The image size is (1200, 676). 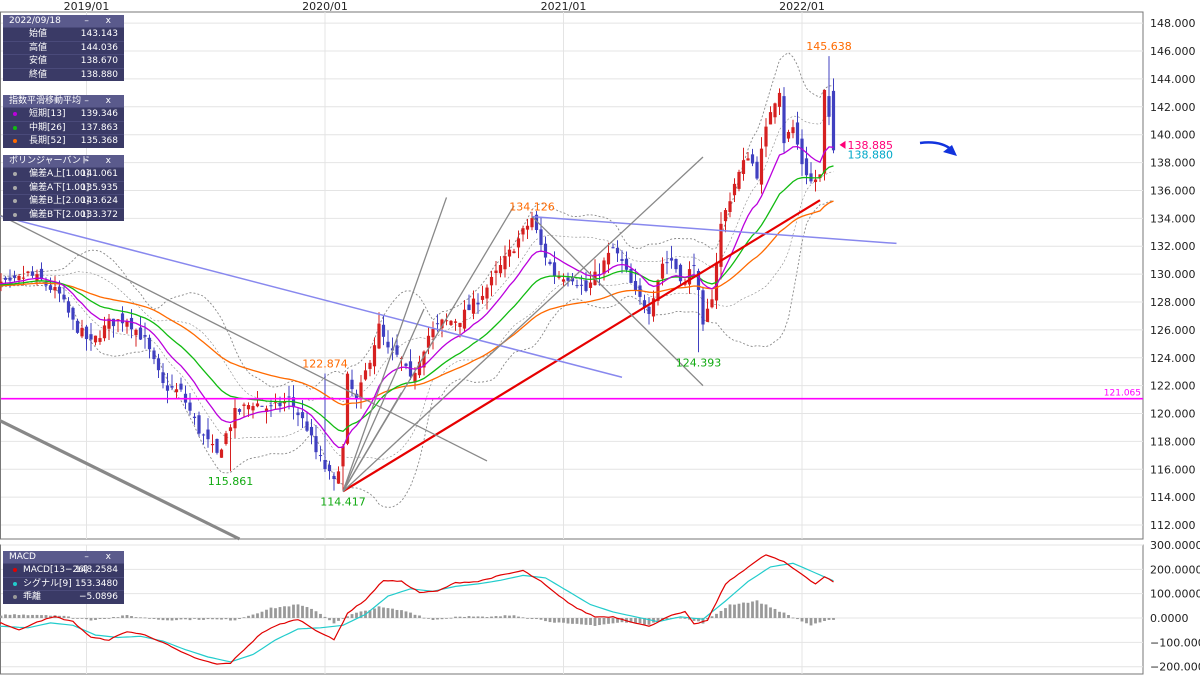 What do you see at coordinates (99, 34) in the screenshot?
I see `open-value: 143.143` at bounding box center [99, 34].